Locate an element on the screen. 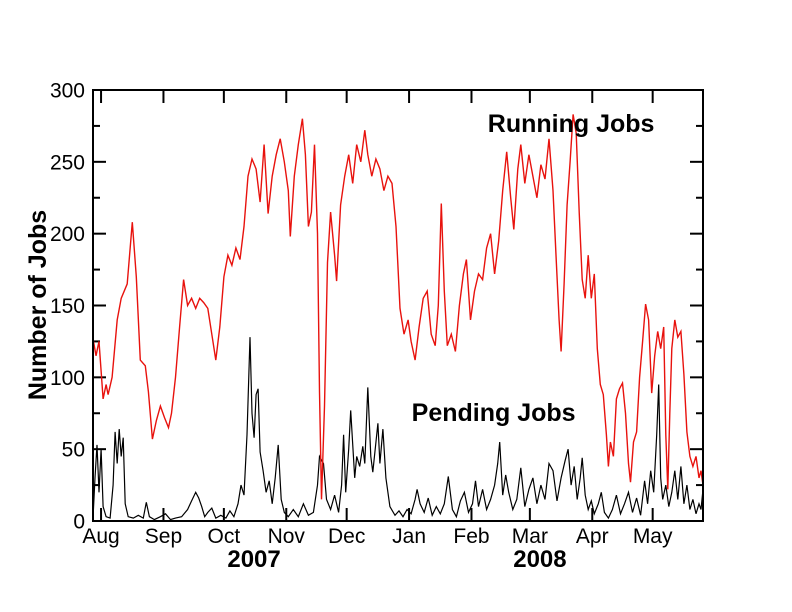  y-tick-label: 250 is located at coordinates (67, 162).